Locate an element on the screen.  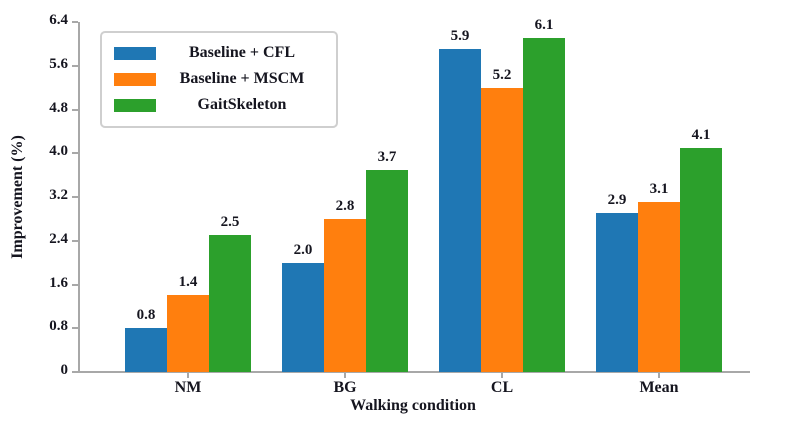
bar-gaitskeleton-cl is located at coordinates (544, 205).